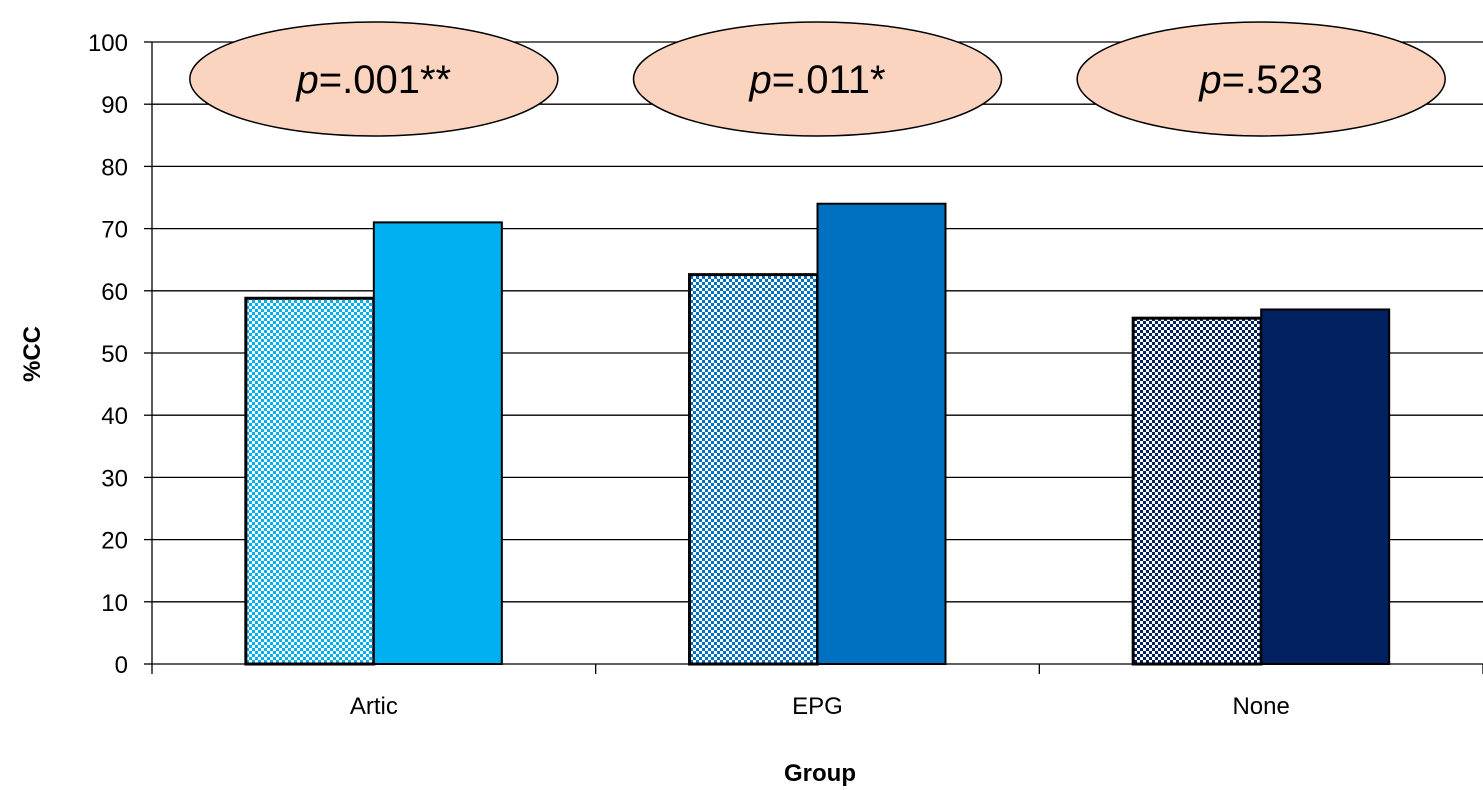 This screenshot has width=1483, height=790. What do you see at coordinates (820, 773) in the screenshot?
I see `x-axis-title: Group` at bounding box center [820, 773].